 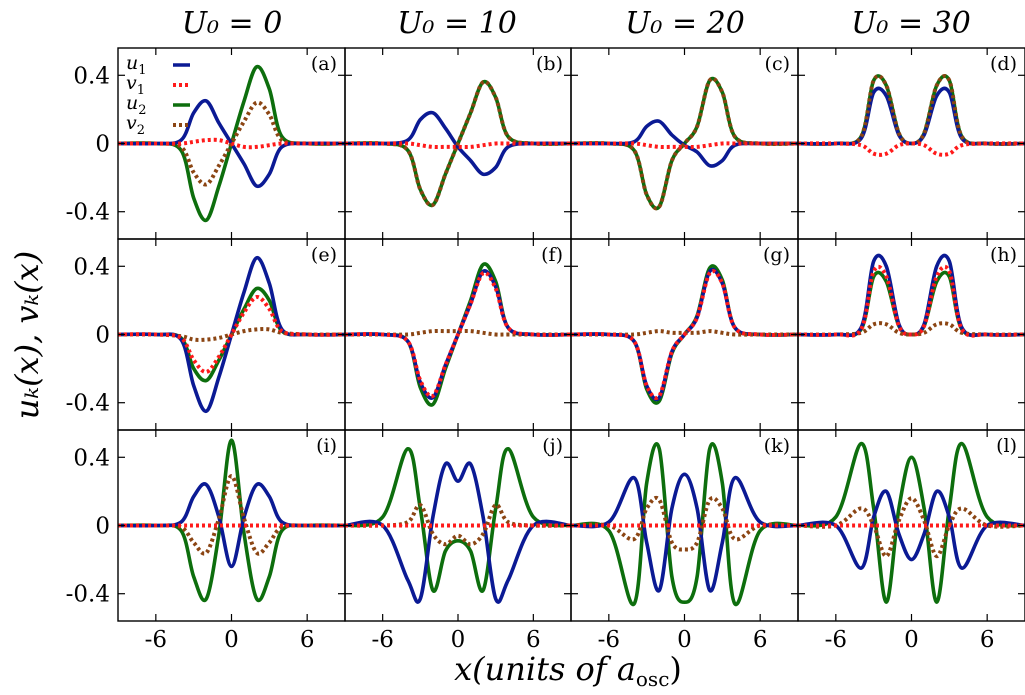 I want to click on panel-label: (d), so click(x=1003, y=64).